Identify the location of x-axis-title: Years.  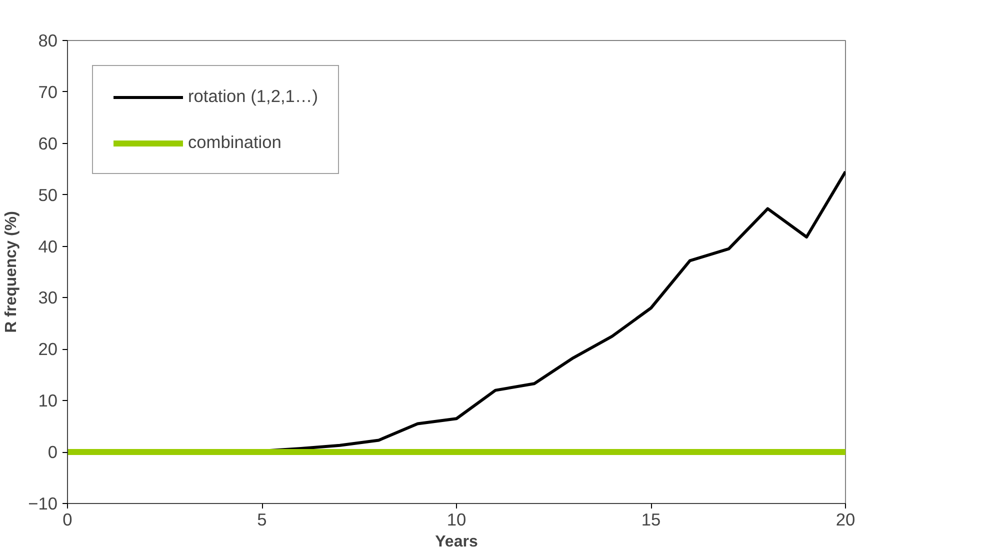
(456, 542).